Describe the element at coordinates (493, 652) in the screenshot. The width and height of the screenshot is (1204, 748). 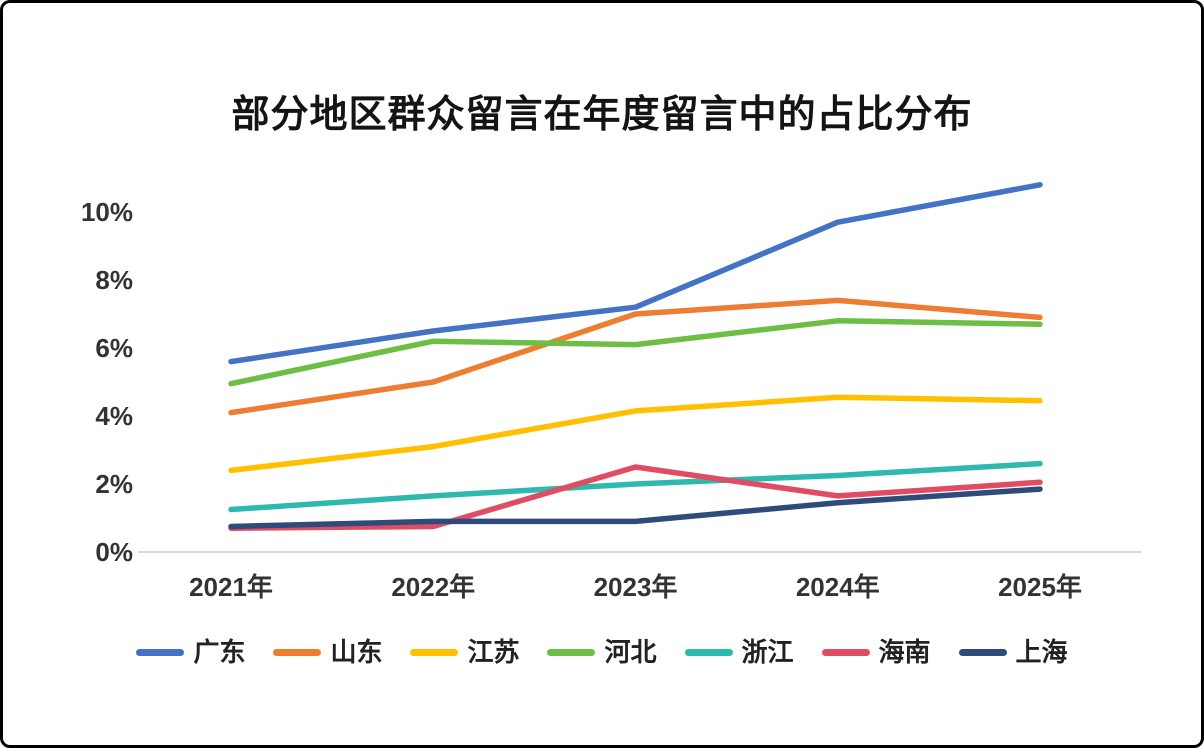
I see `legend-label: 江苏` at that location.